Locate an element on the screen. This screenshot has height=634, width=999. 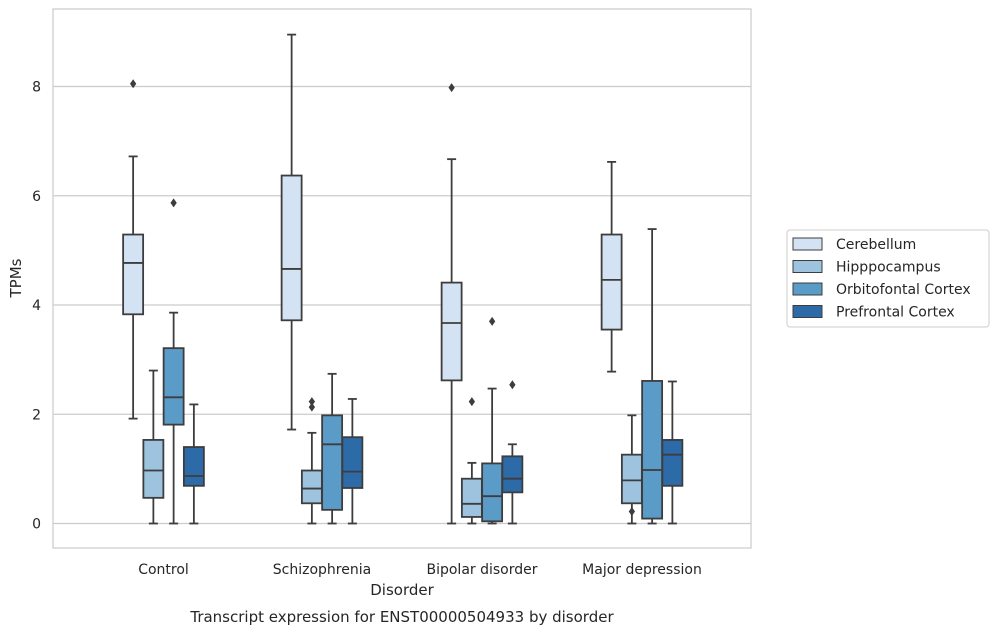
y-tick-label-0: 0 is located at coordinates (36, 525).